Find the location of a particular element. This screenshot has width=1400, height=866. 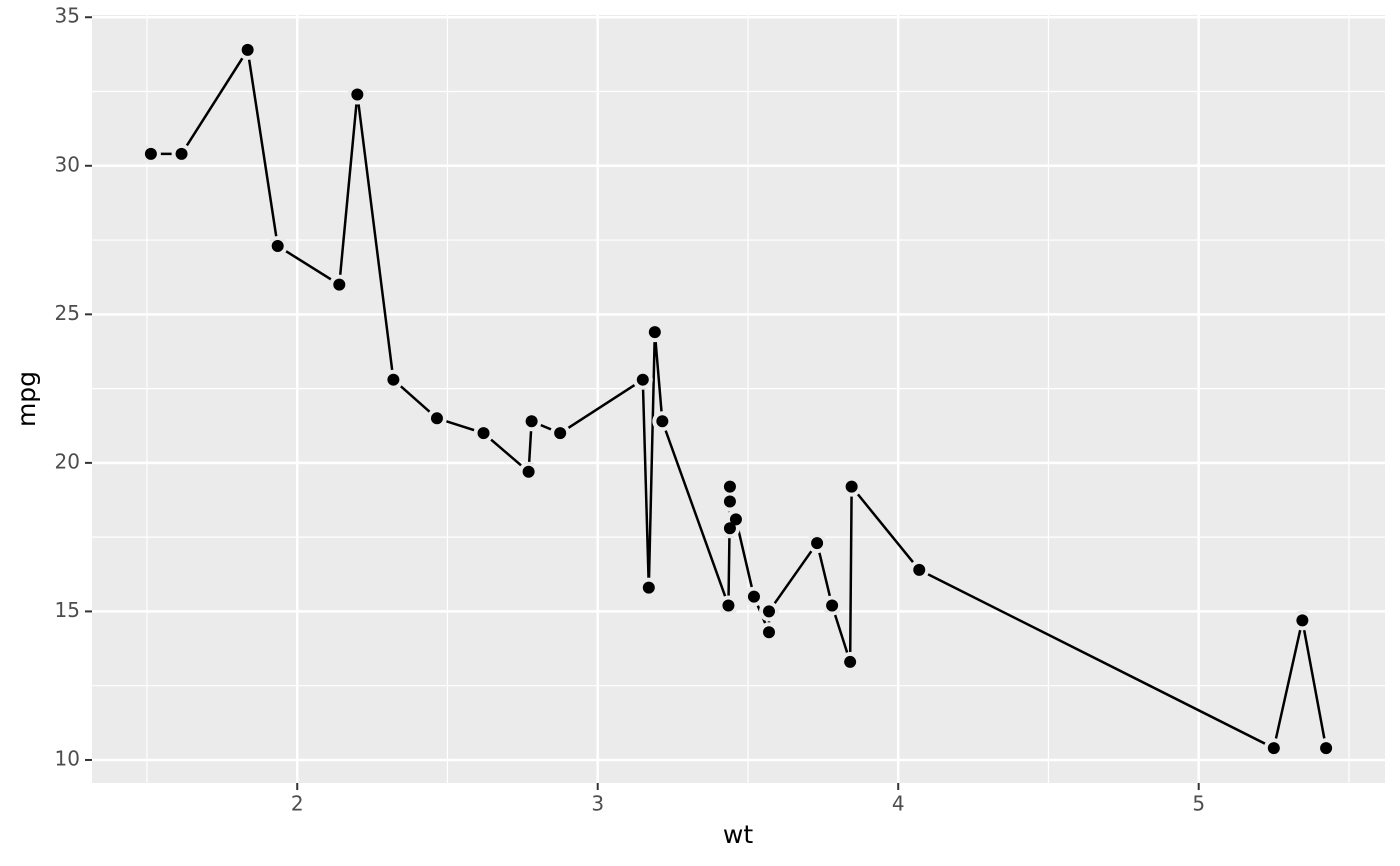

y-tick-label: 35 is located at coordinates (67, 16).